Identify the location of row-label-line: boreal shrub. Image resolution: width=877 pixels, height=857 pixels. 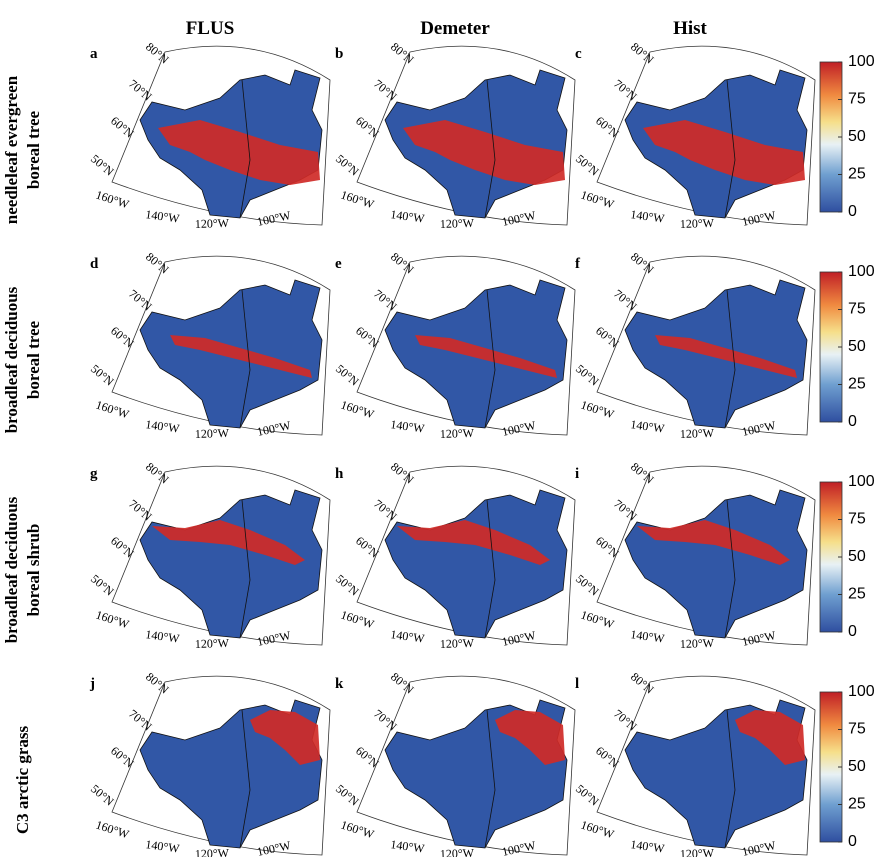
(33, 570).